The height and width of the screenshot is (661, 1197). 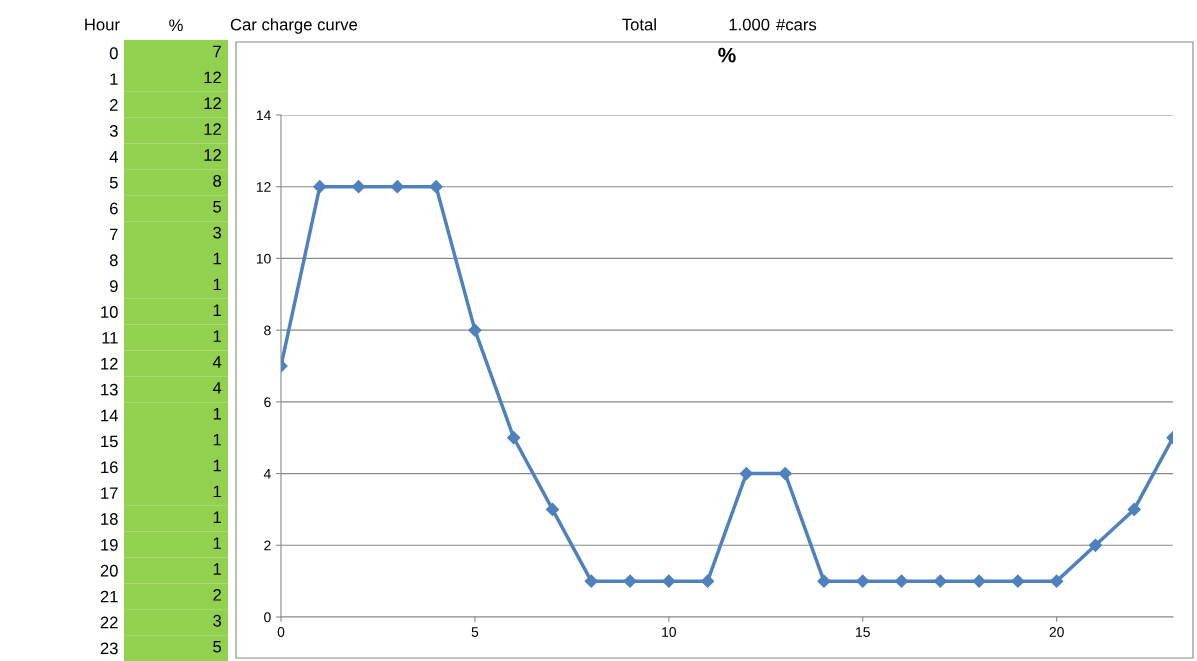 I want to click on y-tick-label: 15, so click(x=109, y=441).